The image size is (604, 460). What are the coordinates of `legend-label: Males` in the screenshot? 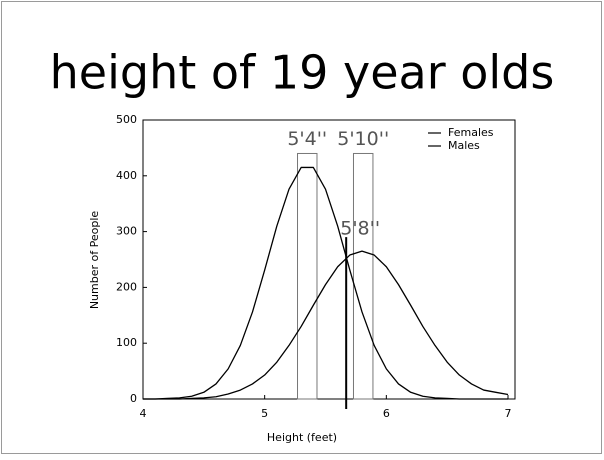 It's located at (464, 145).